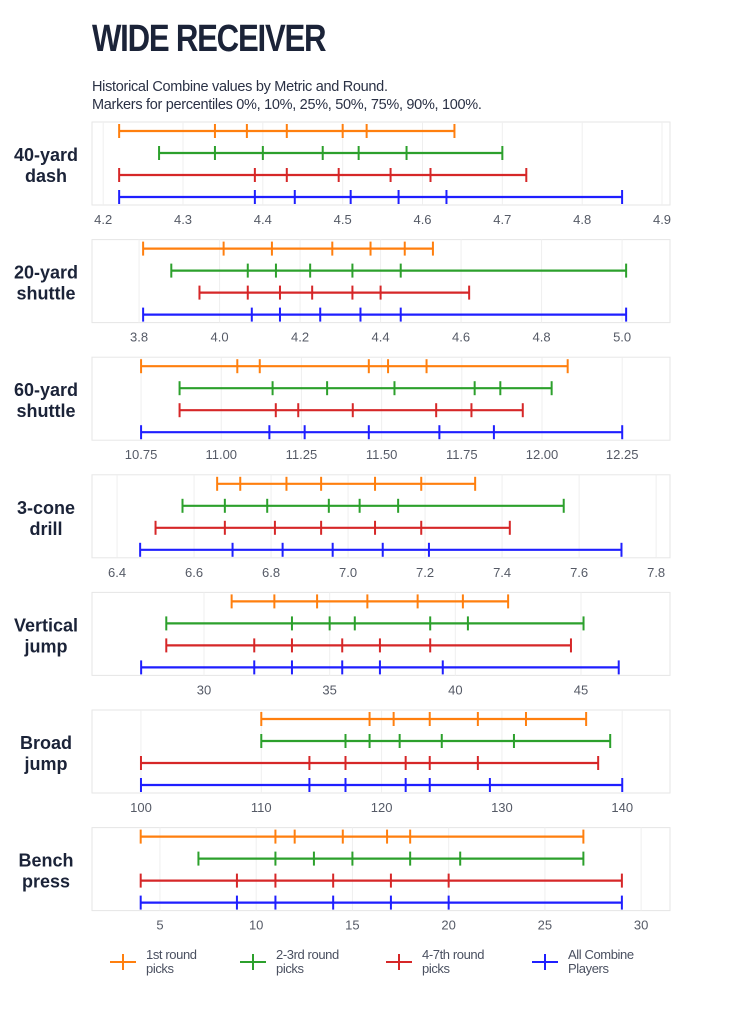  I want to click on metric-label: dash, so click(46, 176).